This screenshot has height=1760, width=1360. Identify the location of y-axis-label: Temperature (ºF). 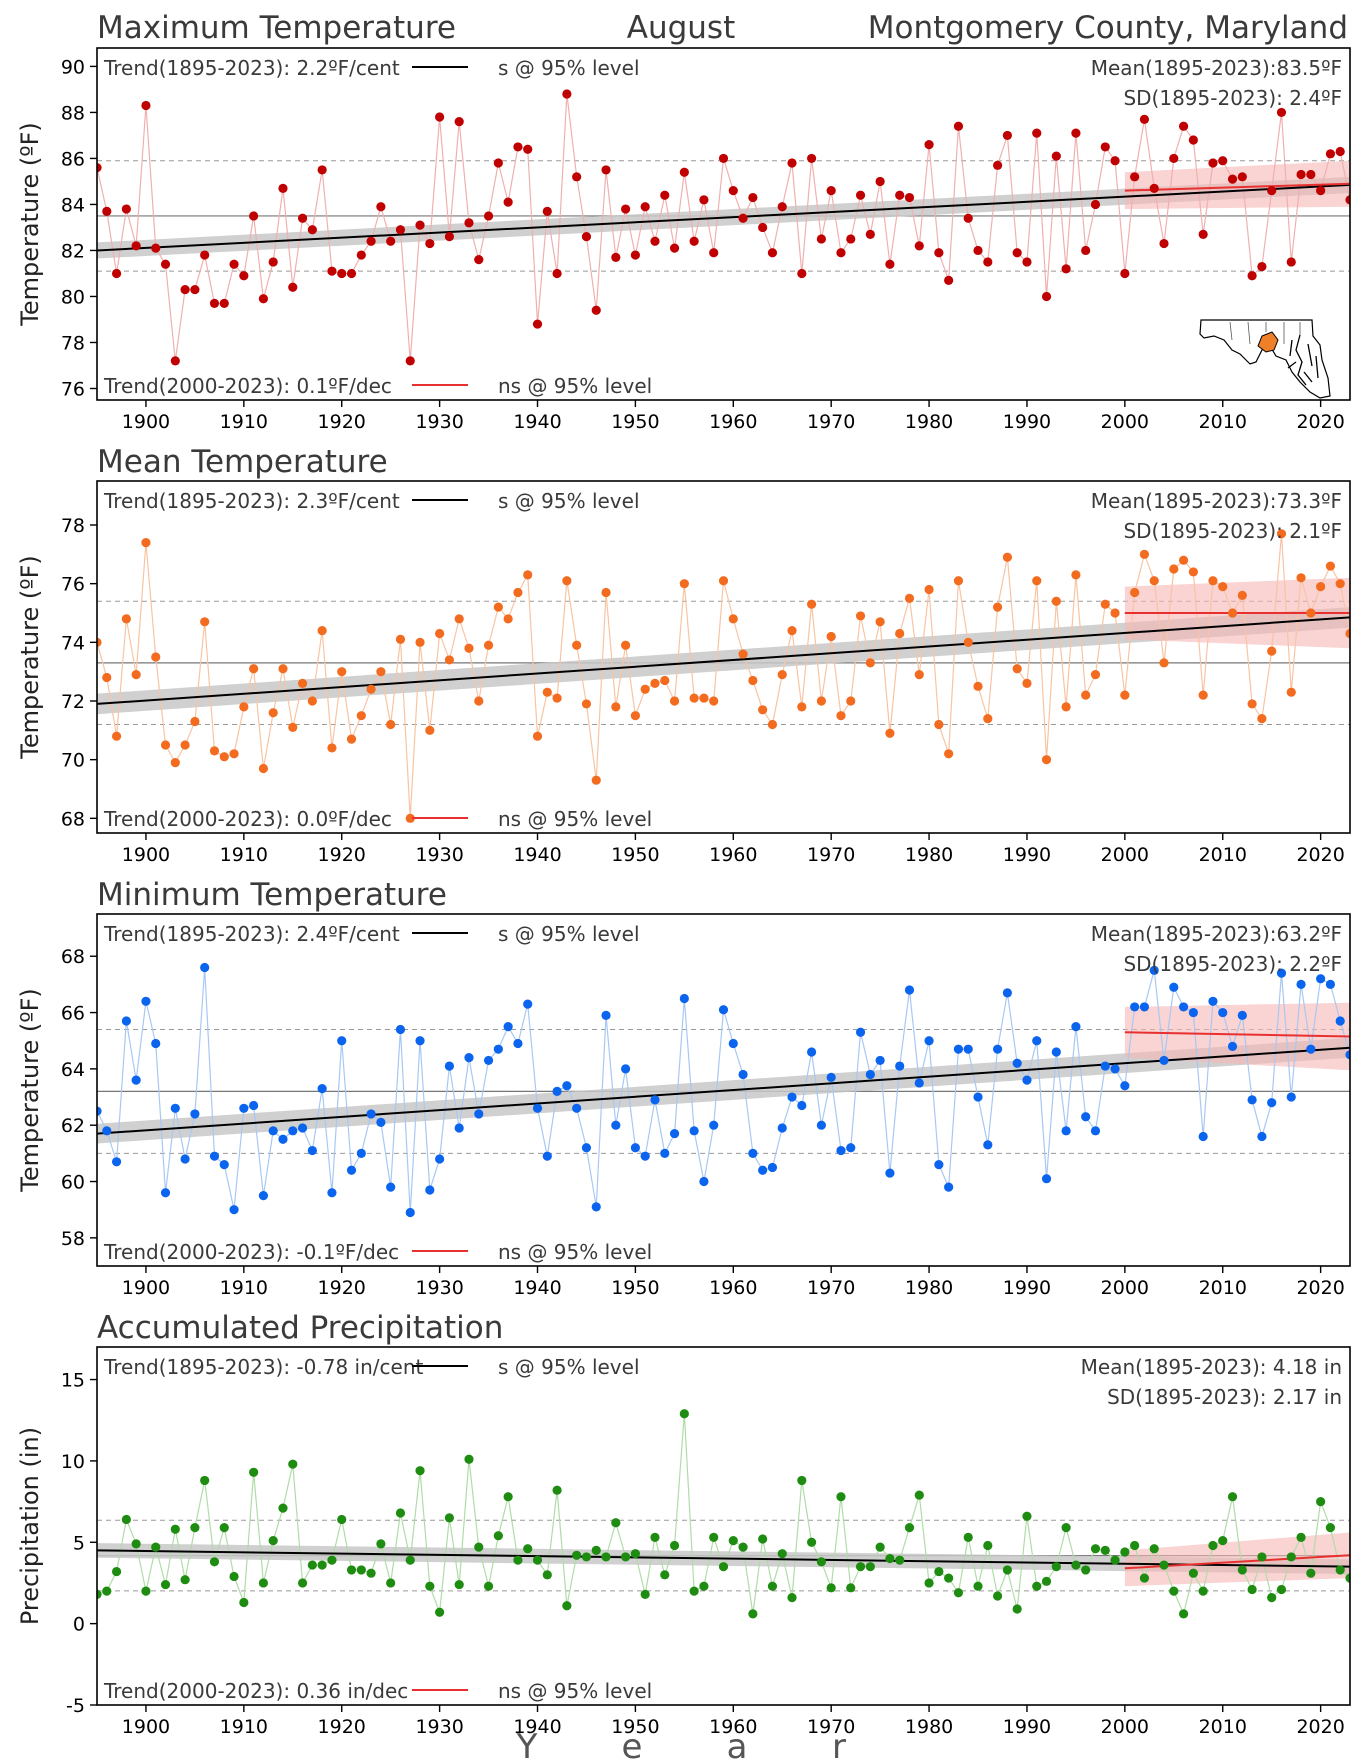
(30, 224).